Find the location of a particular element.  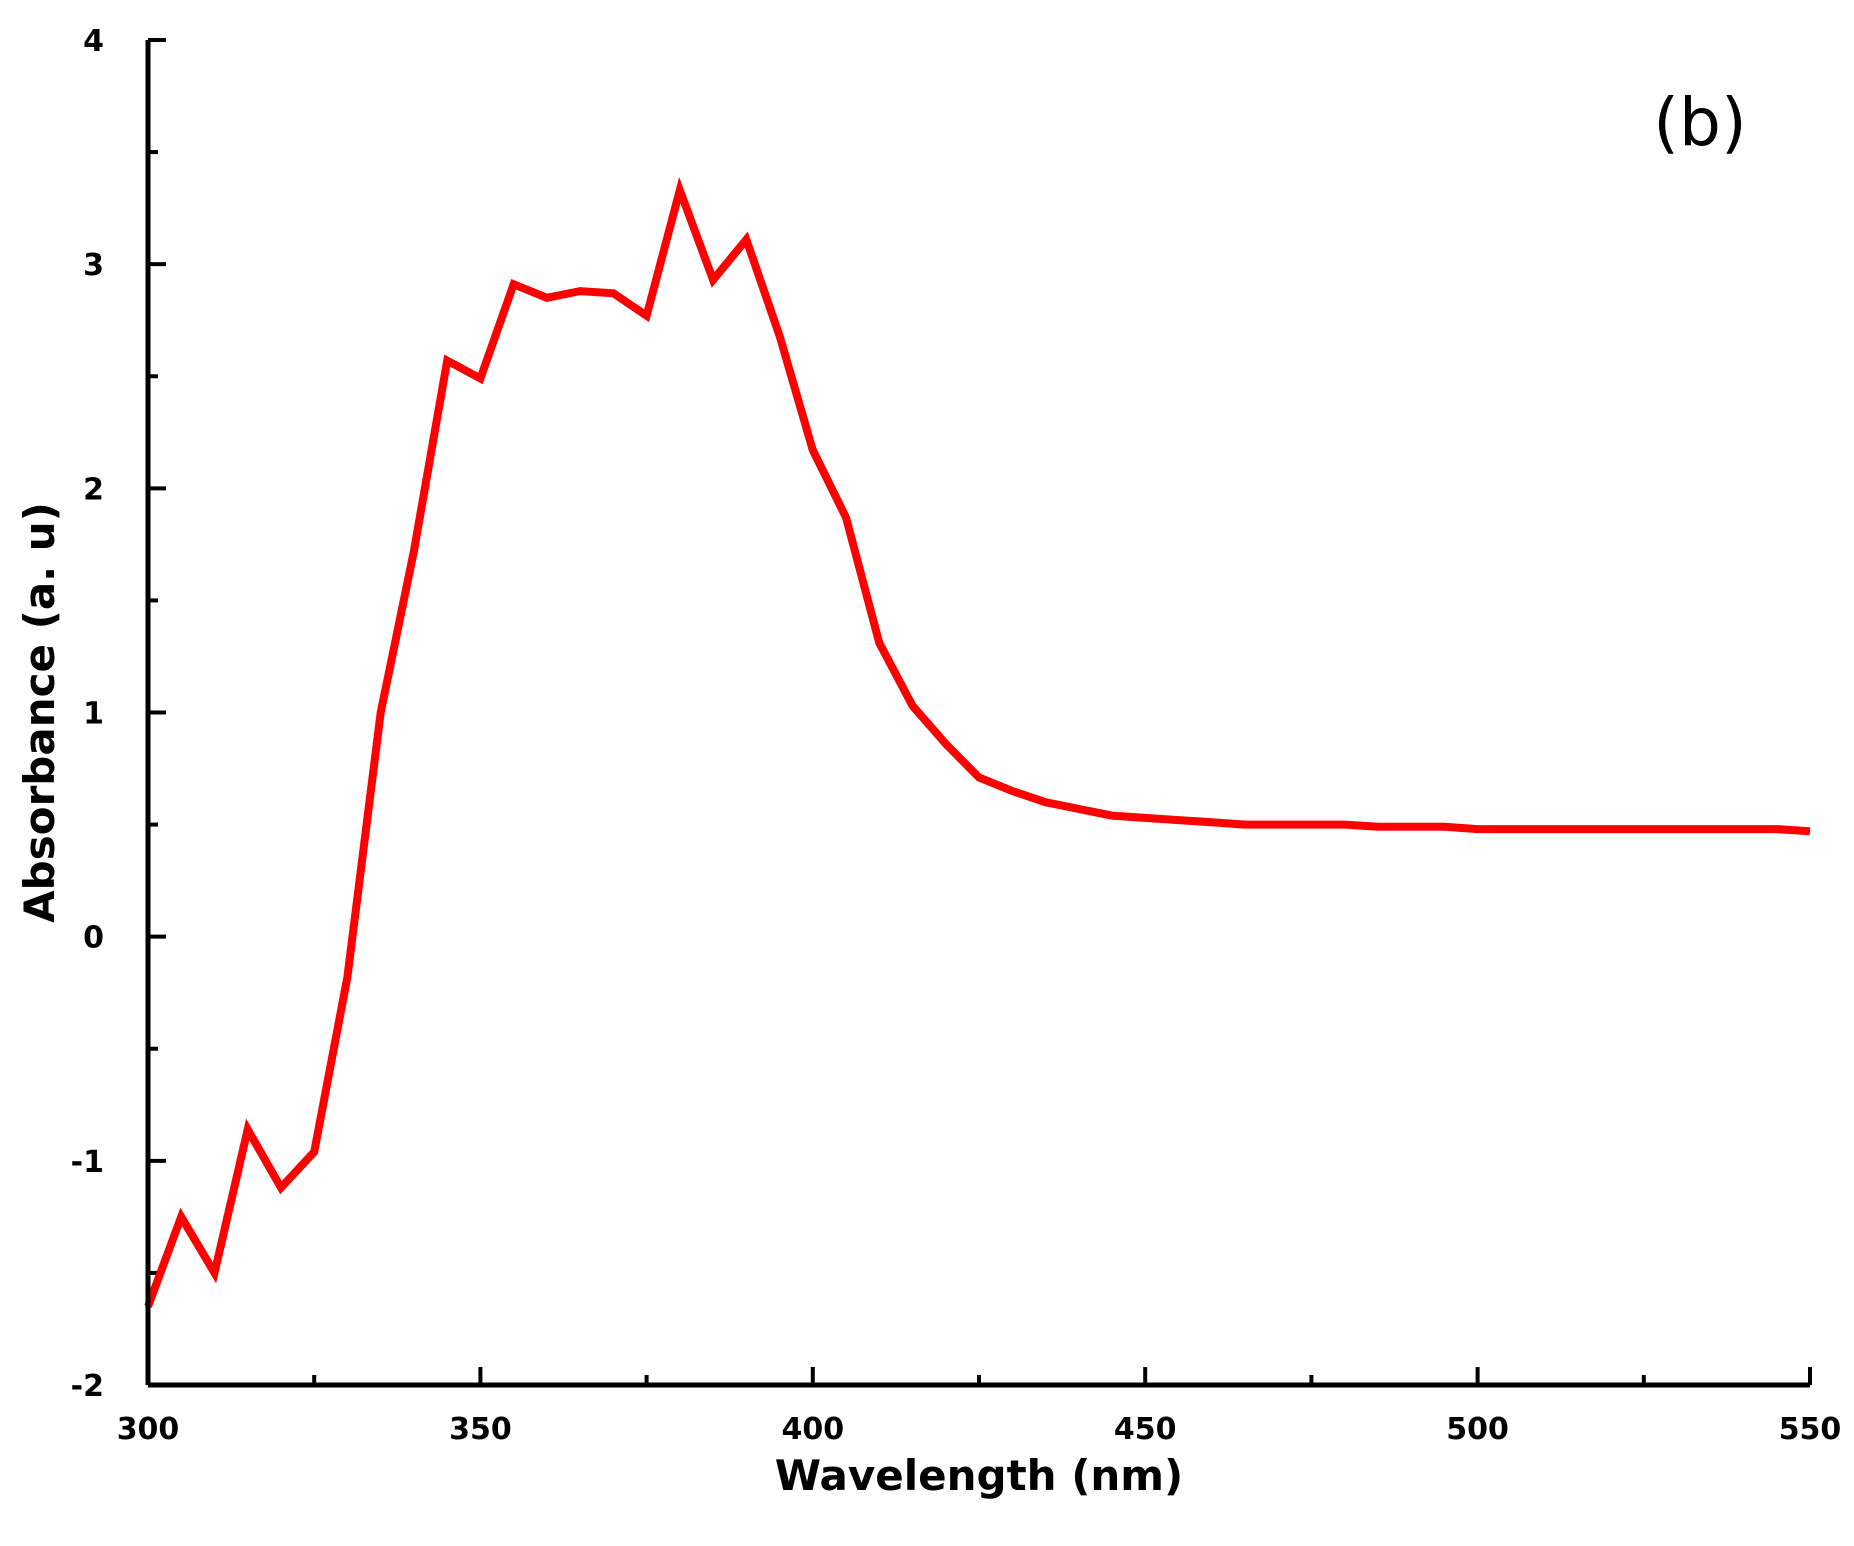

x-tick-label: 500 is located at coordinates (1477, 1429).